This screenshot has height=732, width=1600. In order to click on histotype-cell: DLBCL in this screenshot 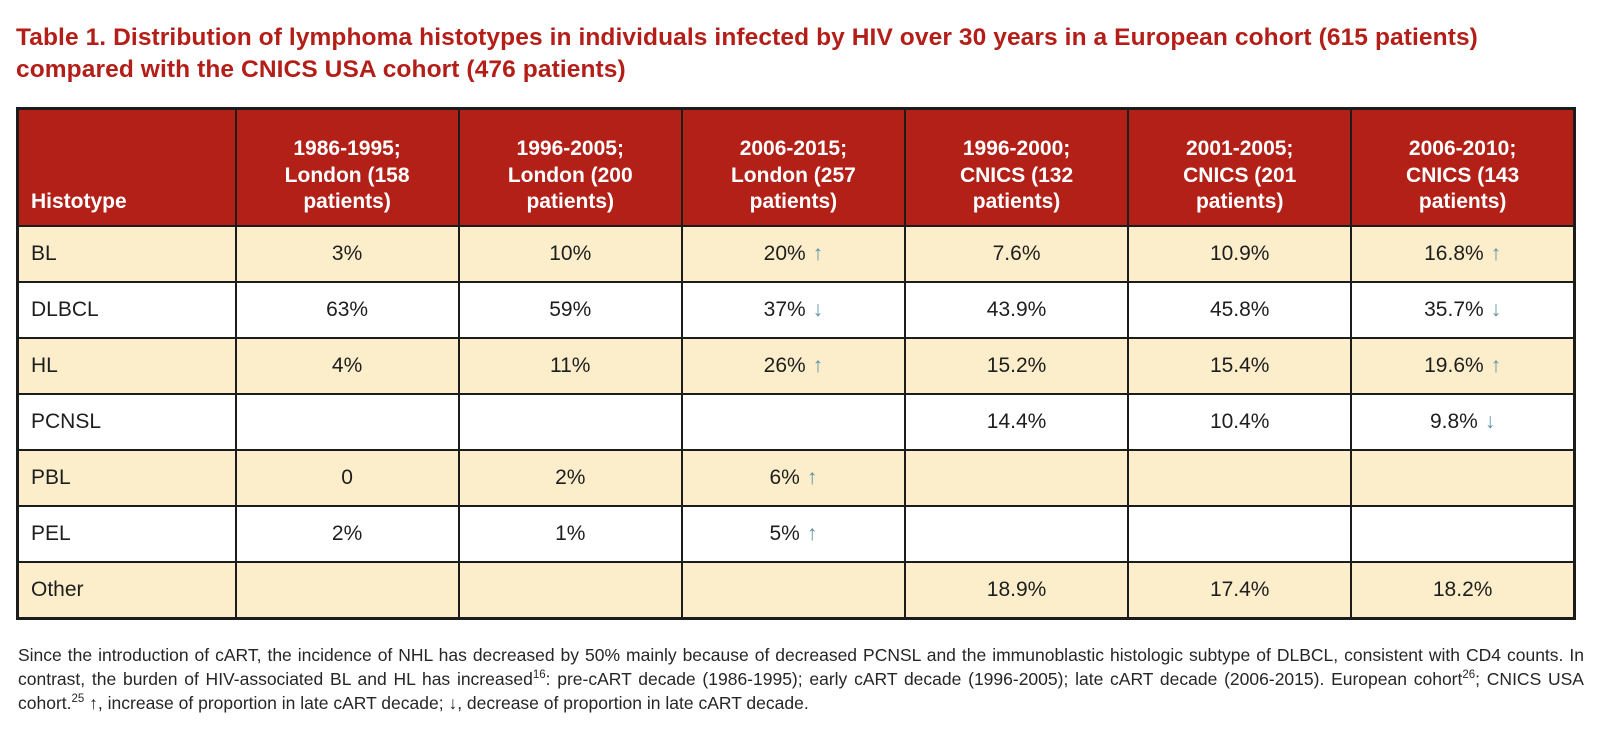, I will do `click(126, 310)`.